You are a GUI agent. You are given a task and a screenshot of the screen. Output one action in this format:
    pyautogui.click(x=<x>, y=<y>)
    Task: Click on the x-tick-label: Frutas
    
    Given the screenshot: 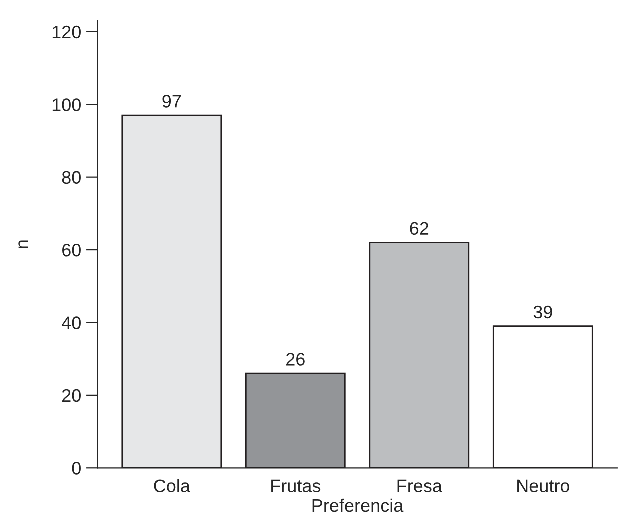 What is the action you would take?
    pyautogui.click(x=296, y=486)
    